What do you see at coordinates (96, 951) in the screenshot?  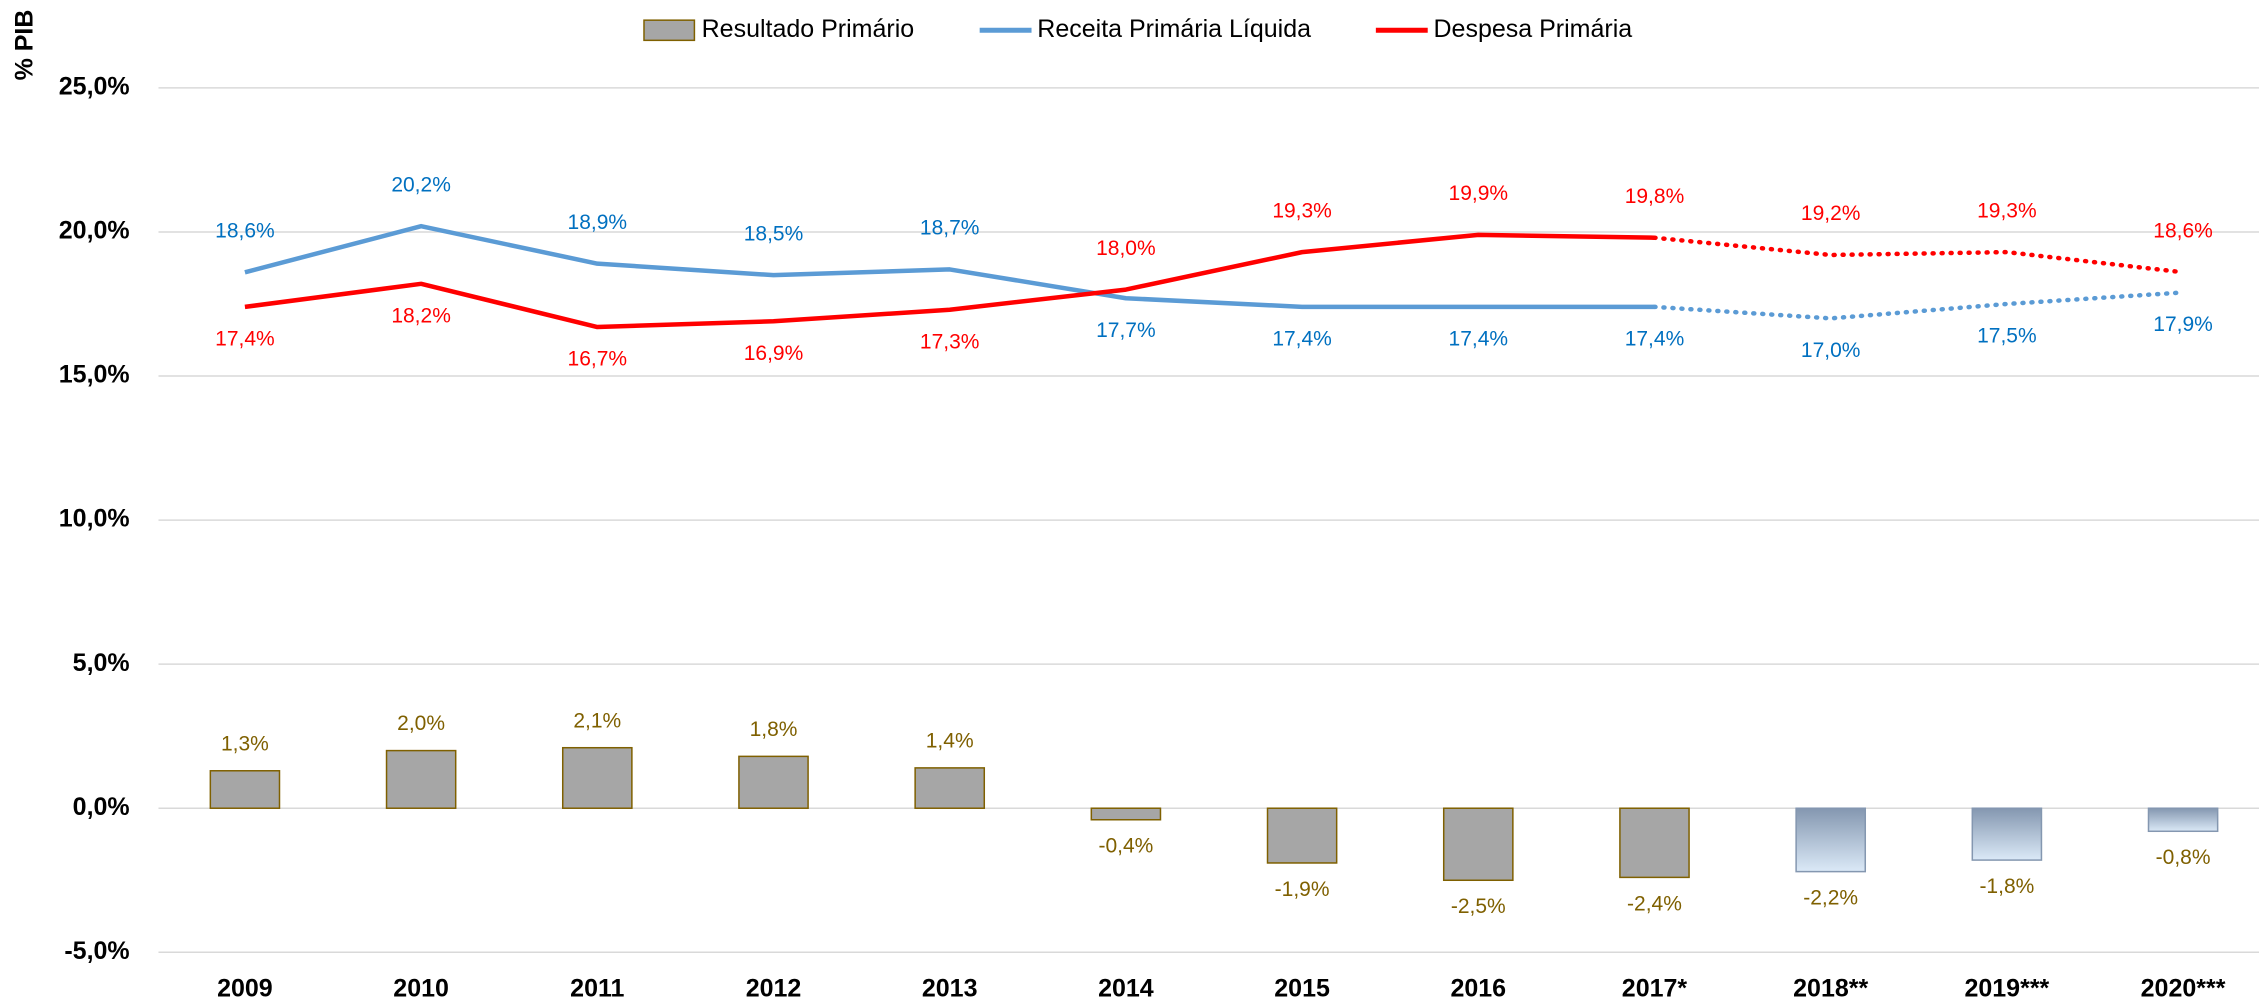 I see `y-tick-label: -5,0%` at bounding box center [96, 951].